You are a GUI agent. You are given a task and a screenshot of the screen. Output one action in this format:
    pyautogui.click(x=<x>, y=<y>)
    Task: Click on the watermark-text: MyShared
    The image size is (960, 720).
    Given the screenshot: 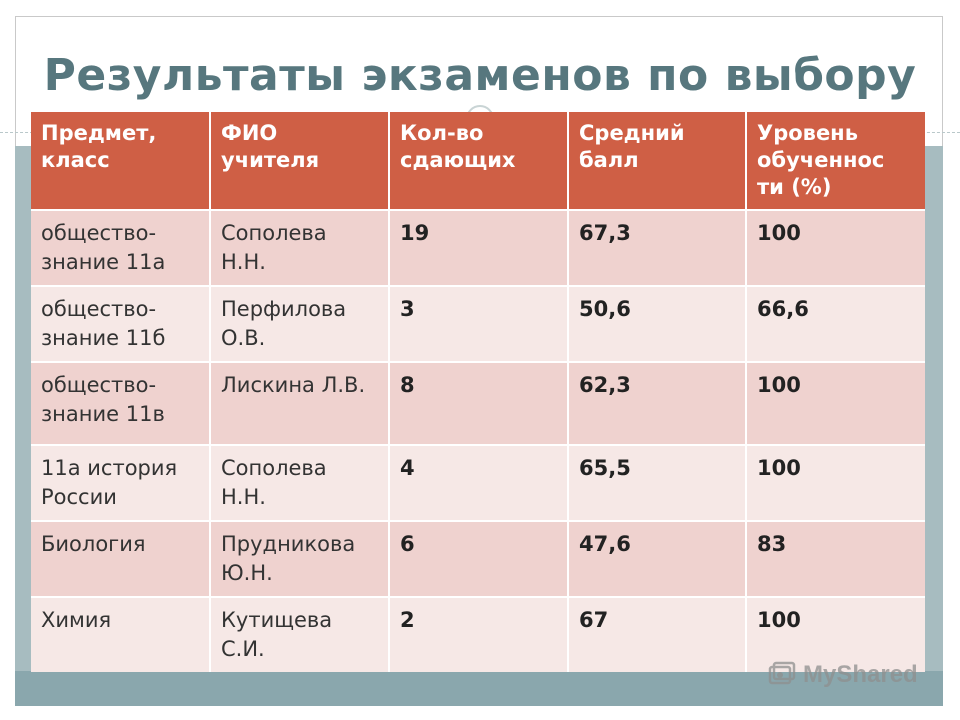 What is the action you would take?
    pyautogui.click(x=860, y=674)
    